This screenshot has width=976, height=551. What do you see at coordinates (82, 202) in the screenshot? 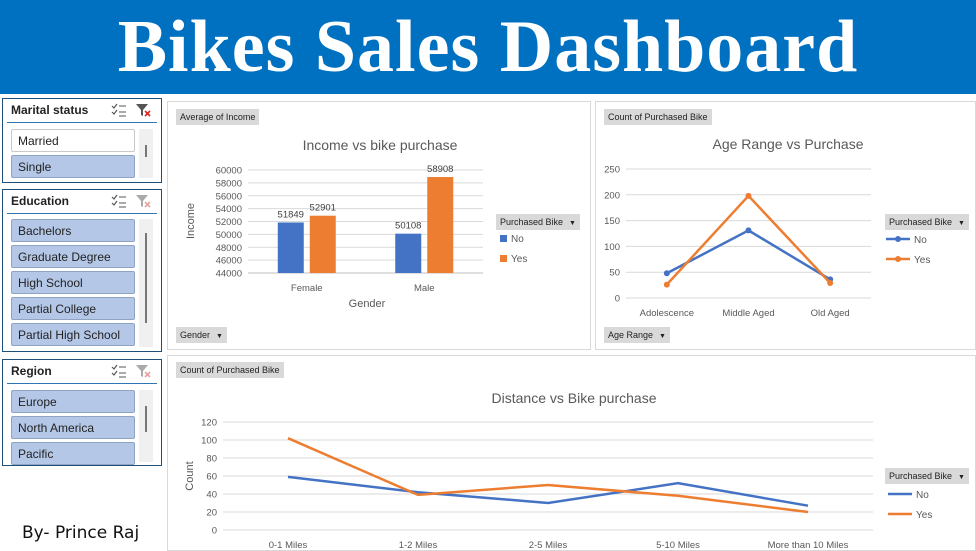
I see `slicer-header: Education` at bounding box center [82, 202].